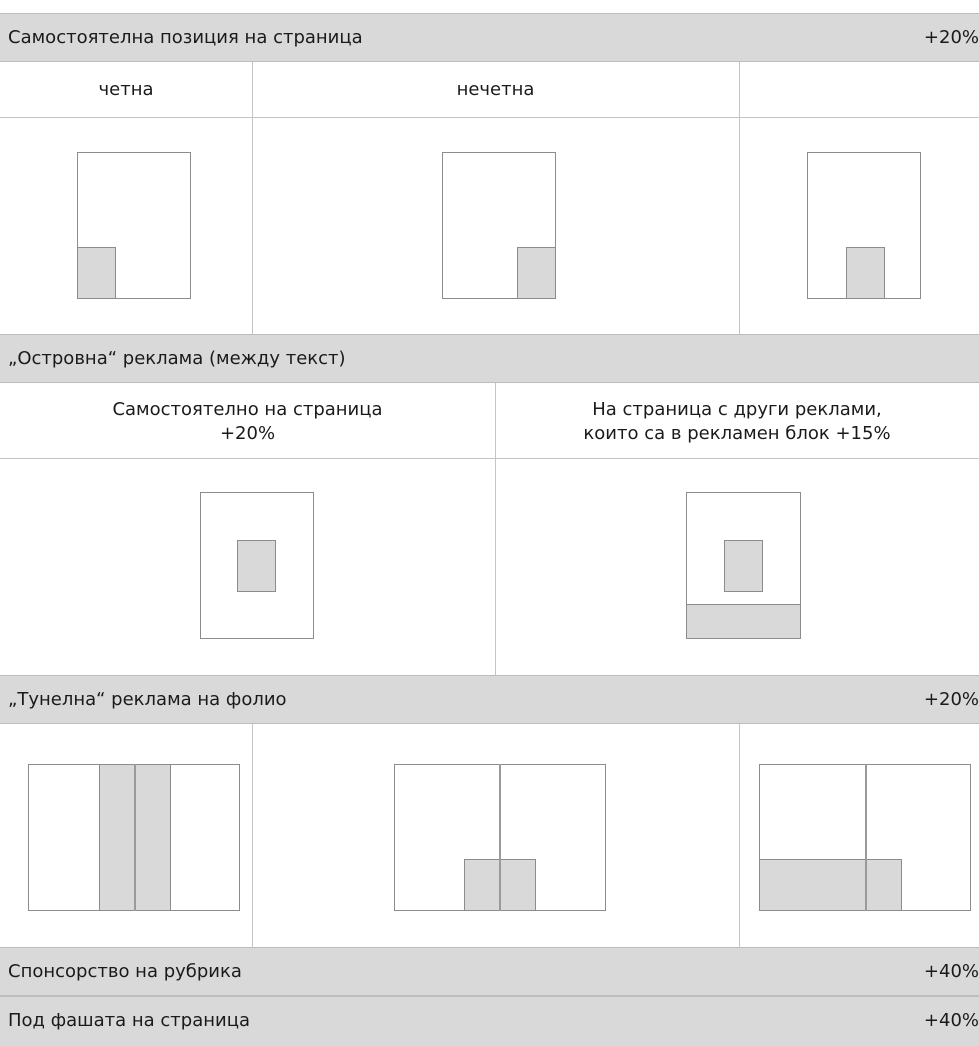 This screenshot has height=1046, width=979. I want to click on page-diagram-island, so click(257, 565).